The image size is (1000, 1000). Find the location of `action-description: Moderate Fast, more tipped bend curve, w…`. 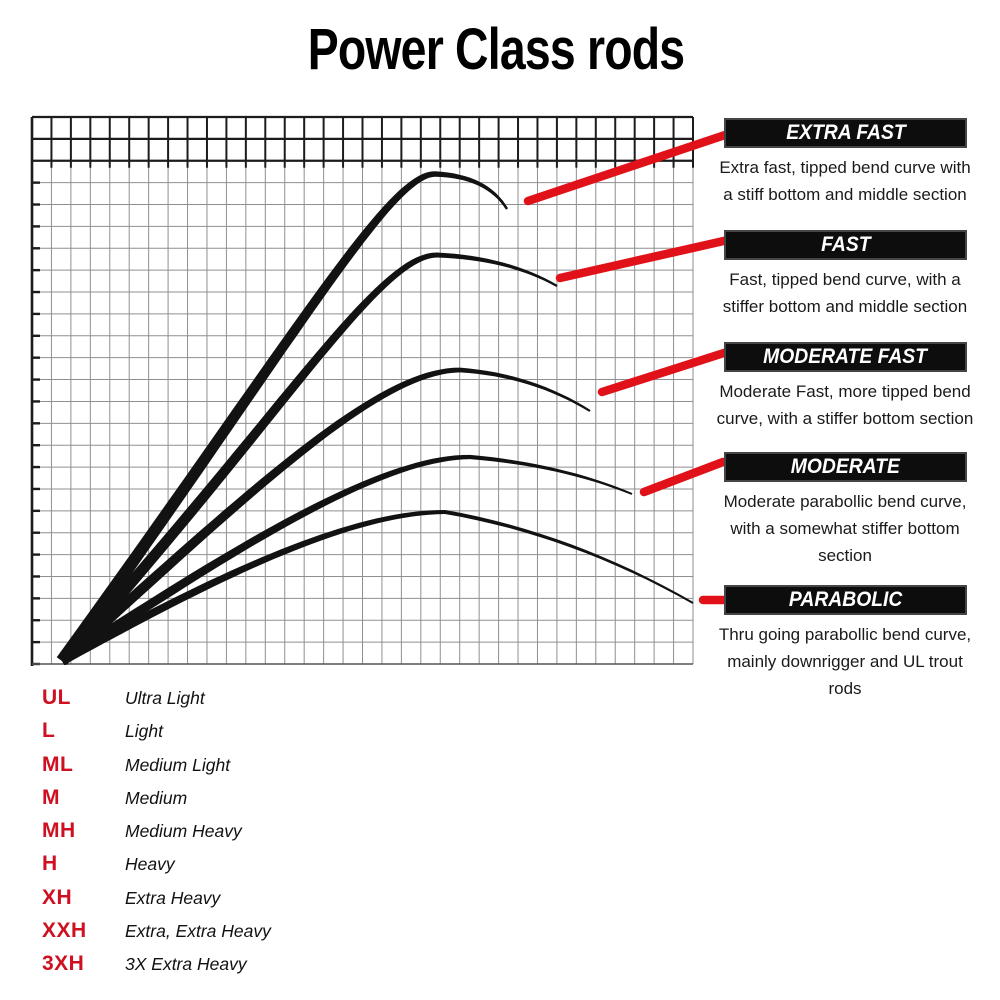

action-description: Moderate Fast, more tipped bend curve, w… is located at coordinates (845, 405).